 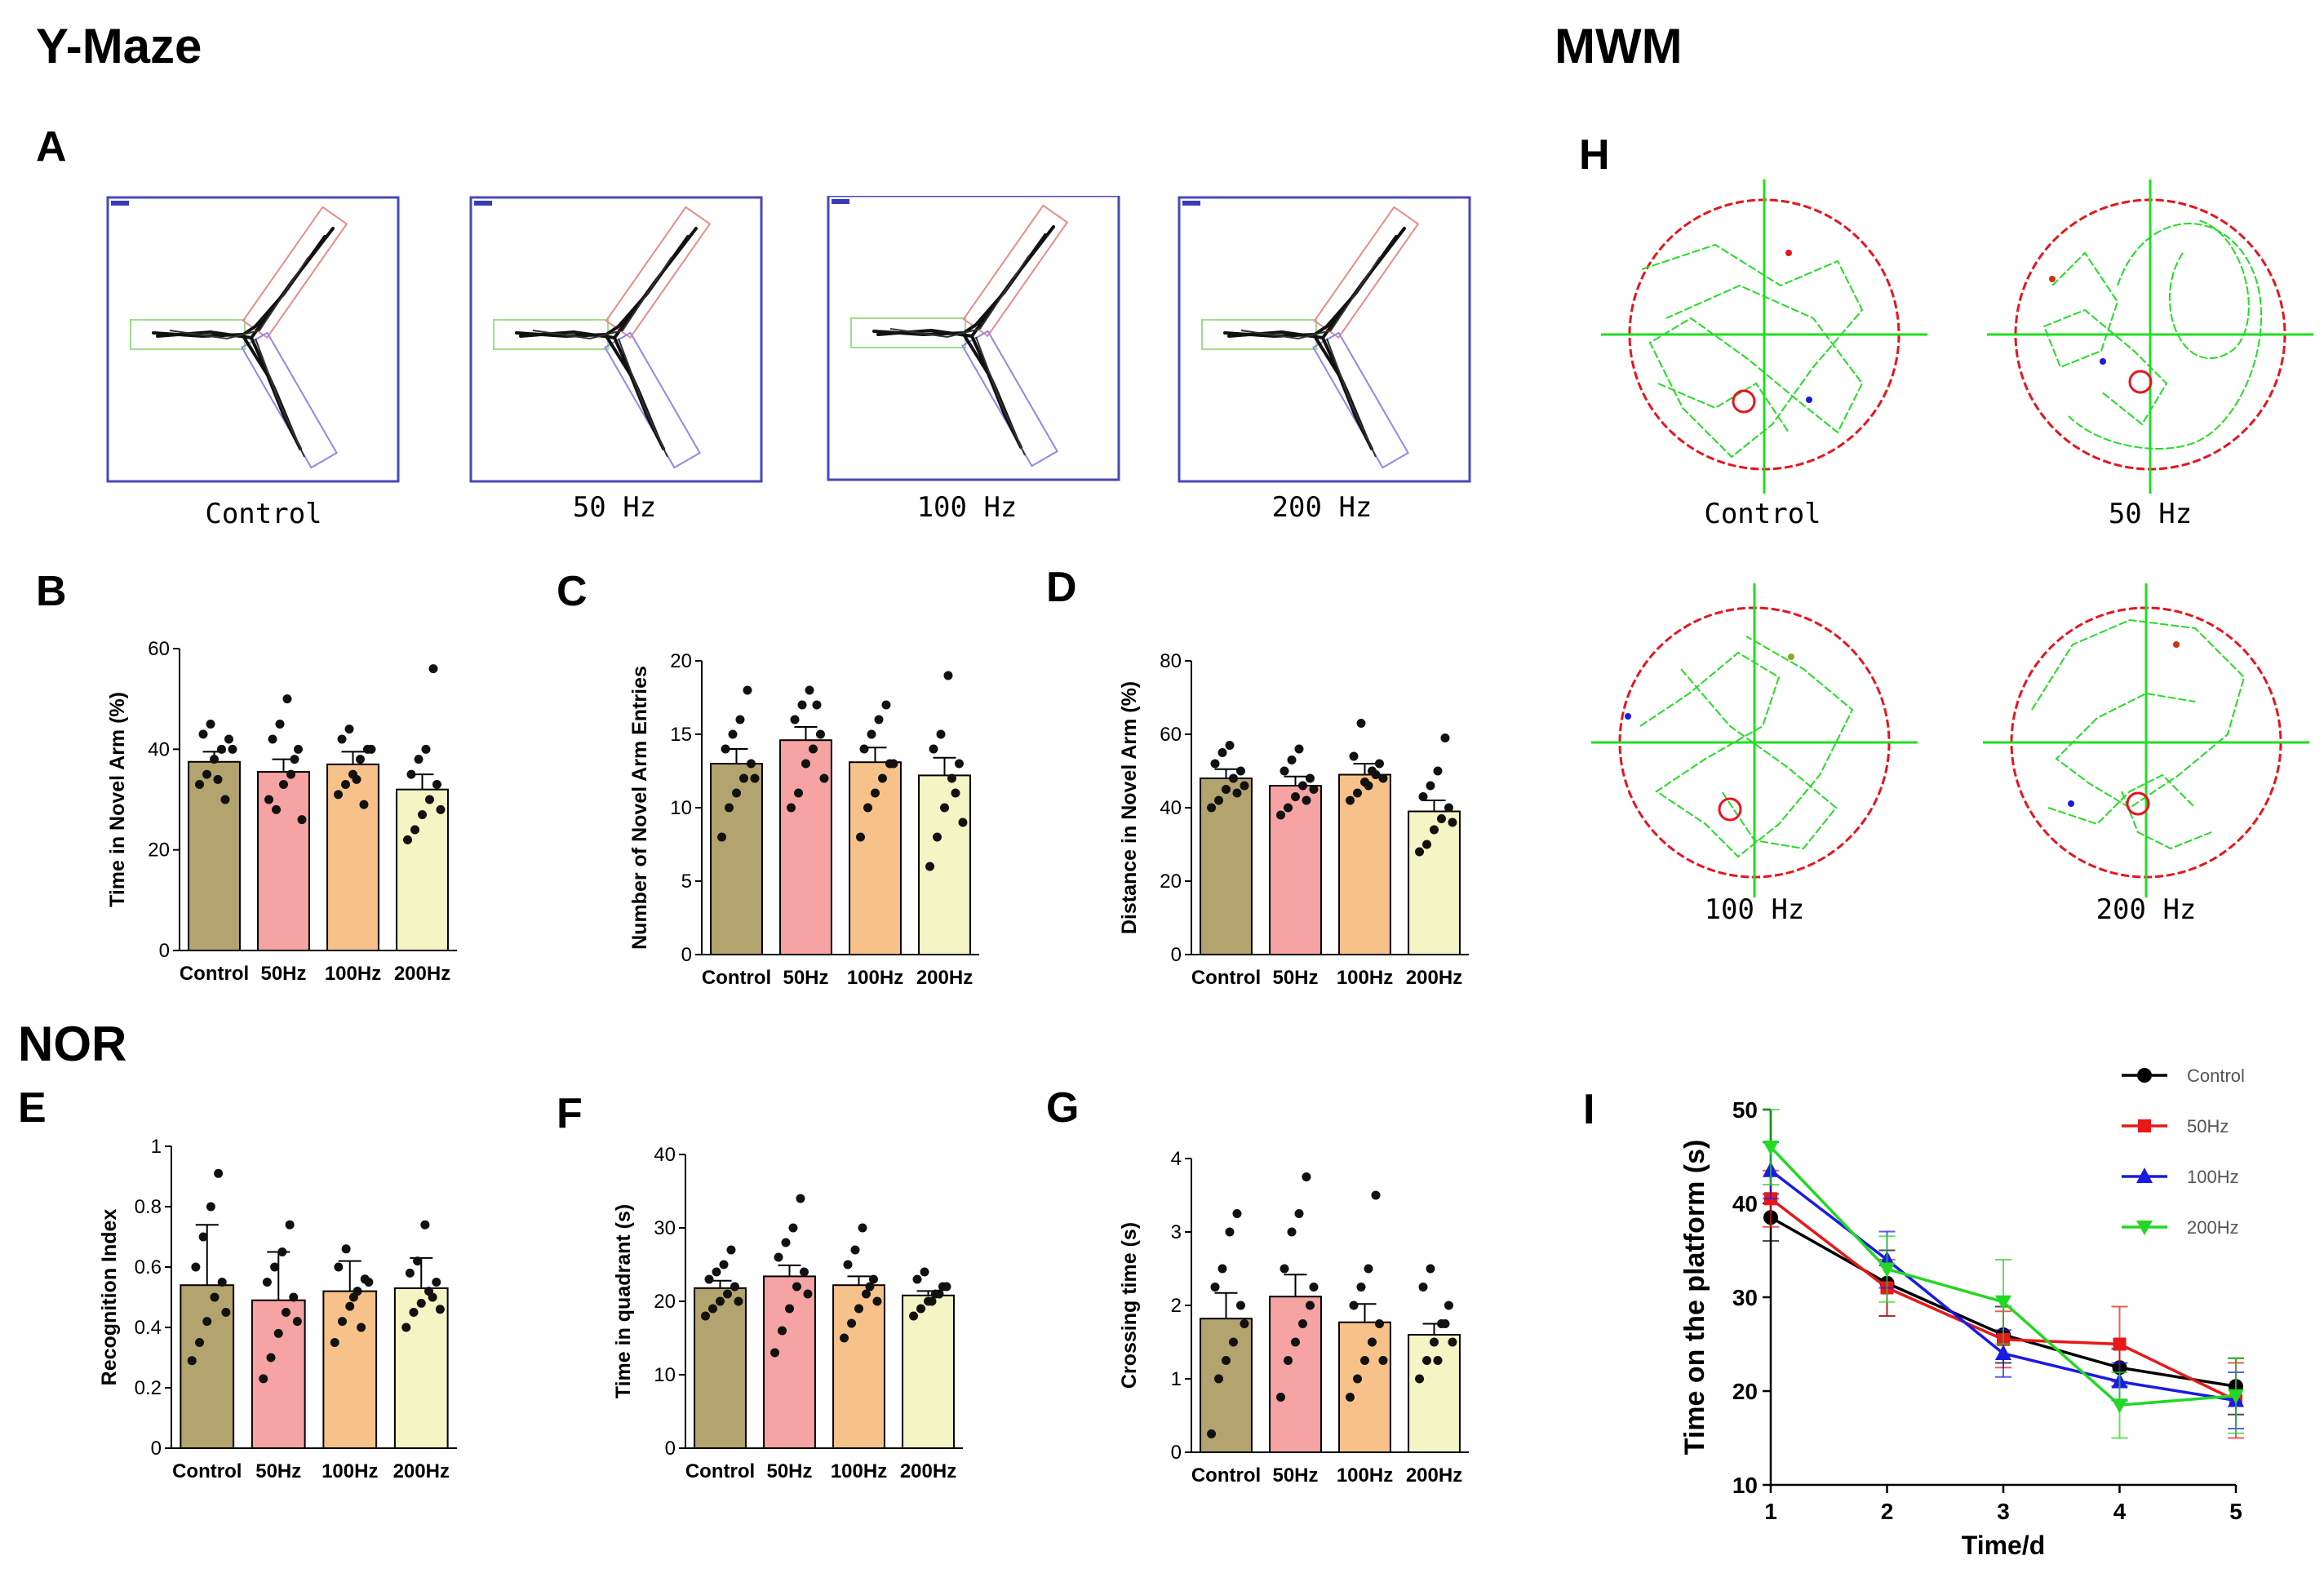 What do you see at coordinates (1176, 955) in the screenshot?
I see `chart-d-y-tick-label: 0` at bounding box center [1176, 955].